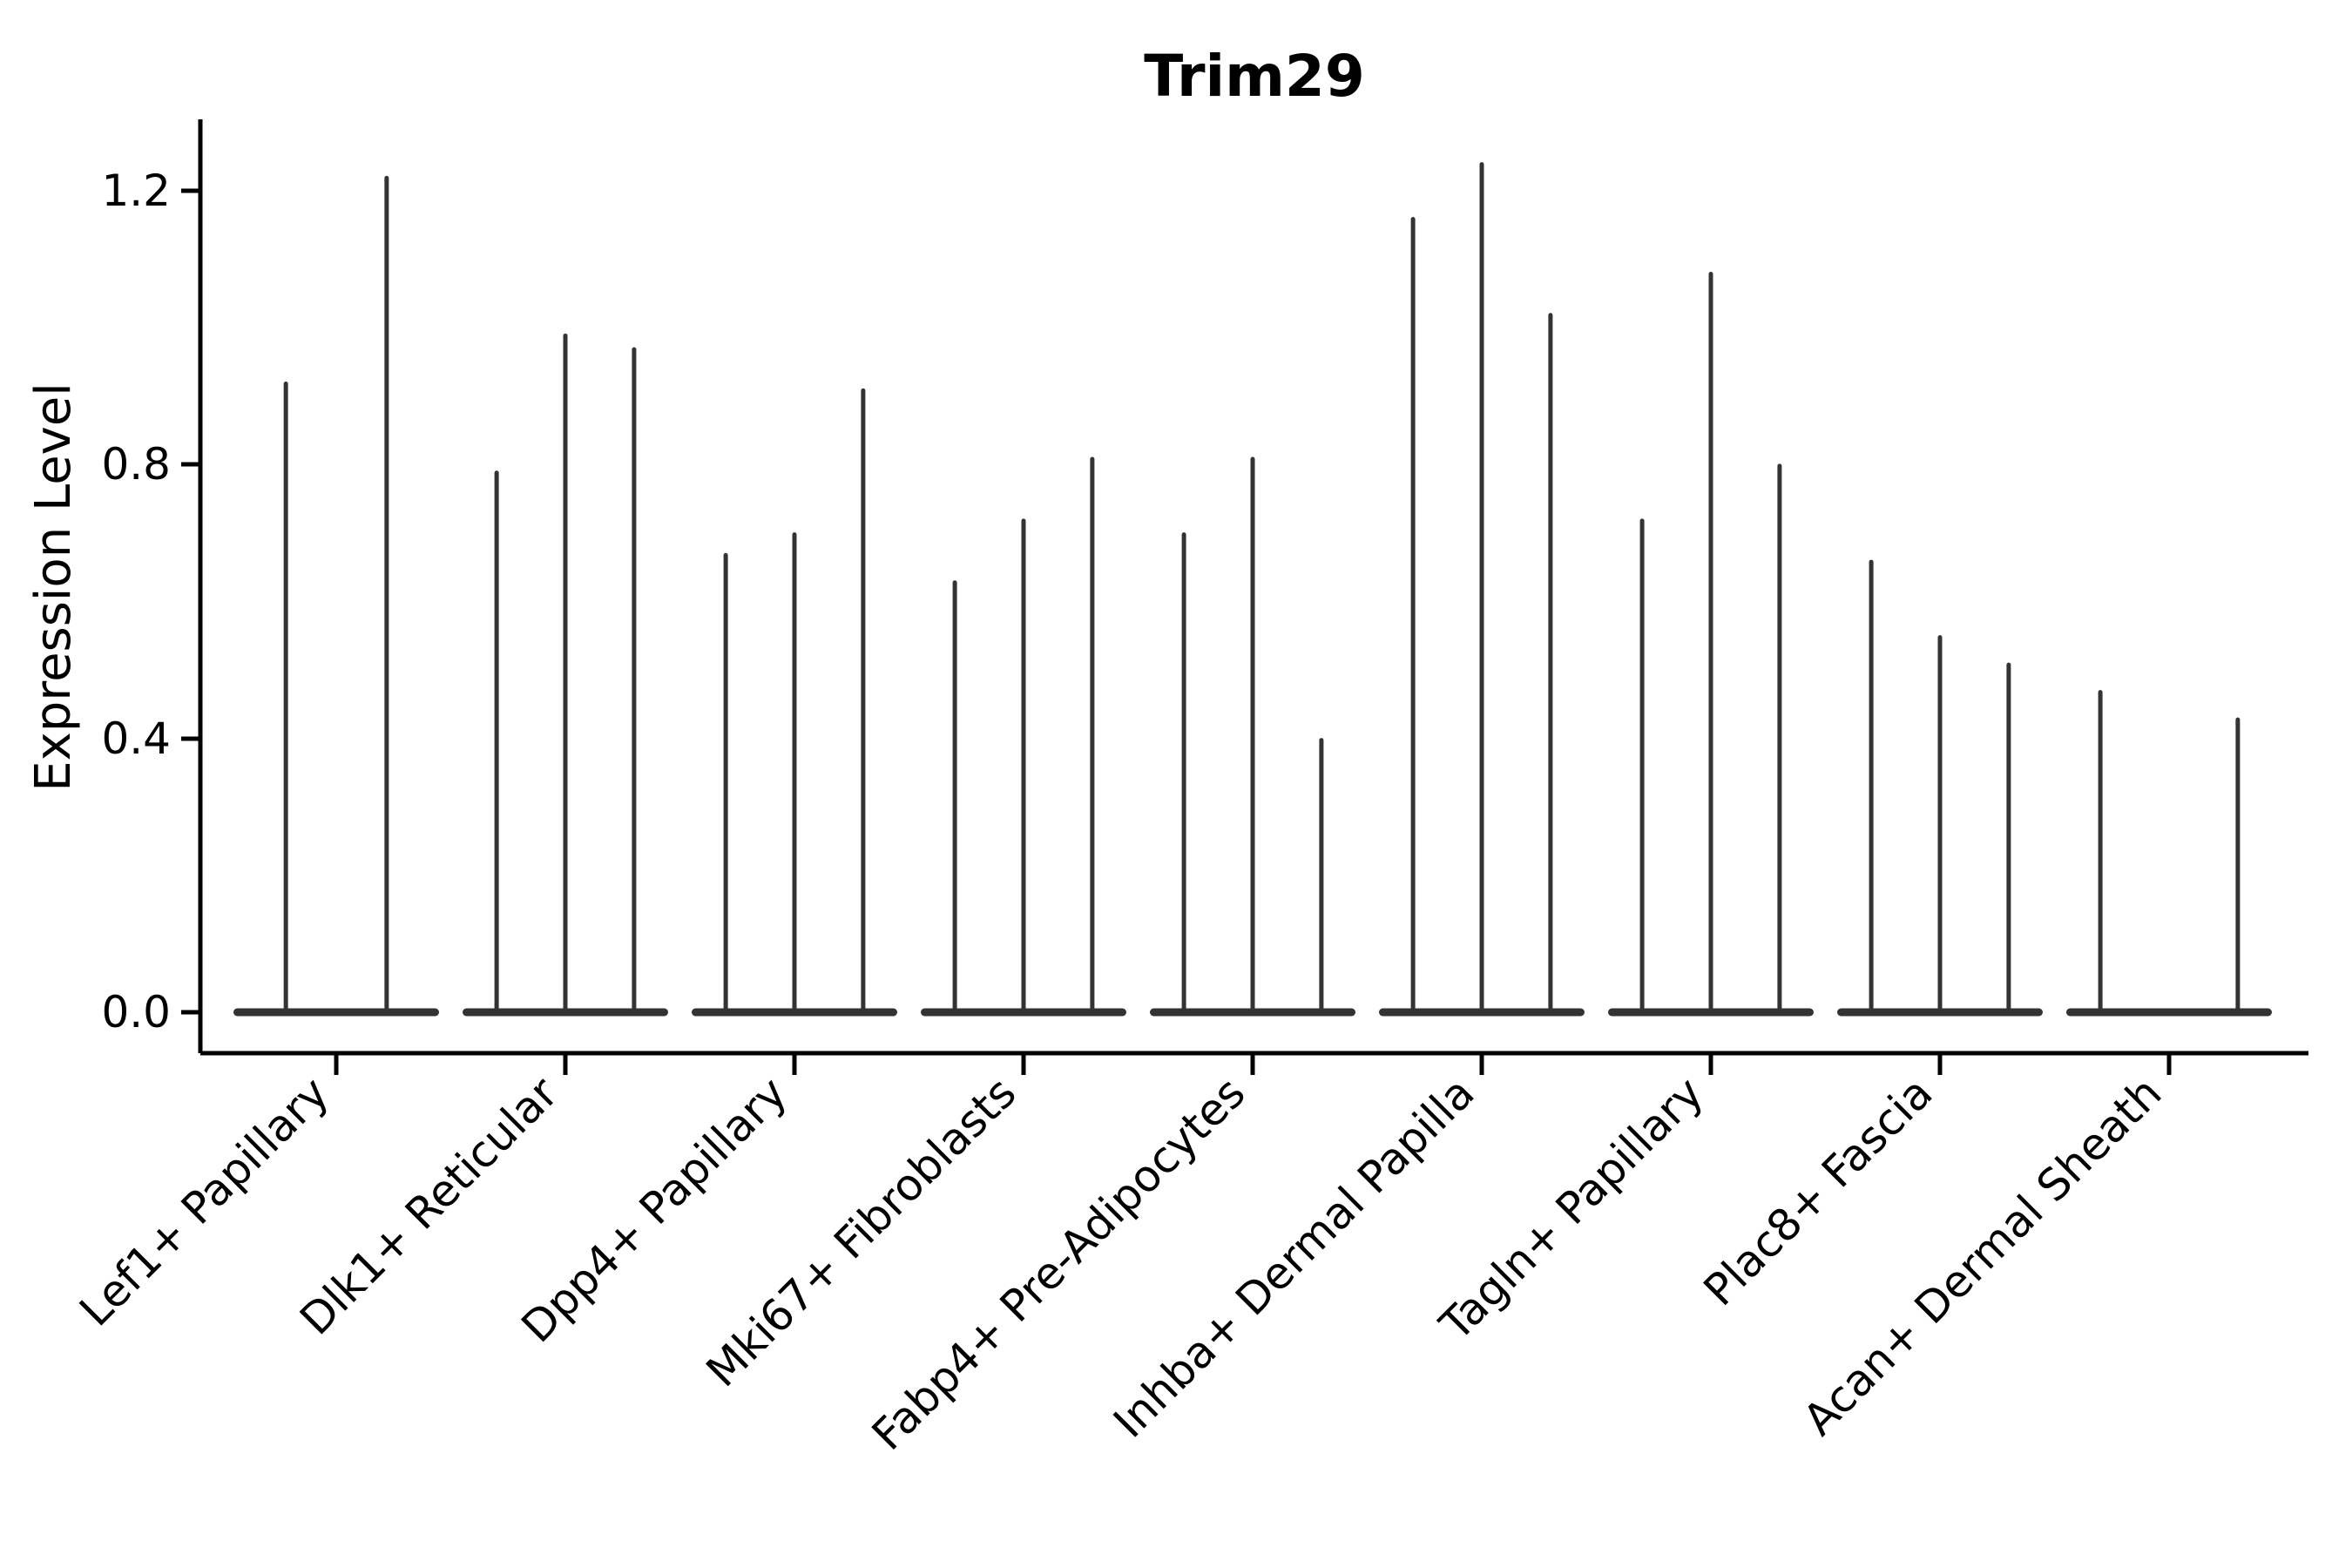 This screenshot has height=1568, width=2352. What do you see at coordinates (136, 465) in the screenshot?
I see `y-tick-label: 0.8` at bounding box center [136, 465].